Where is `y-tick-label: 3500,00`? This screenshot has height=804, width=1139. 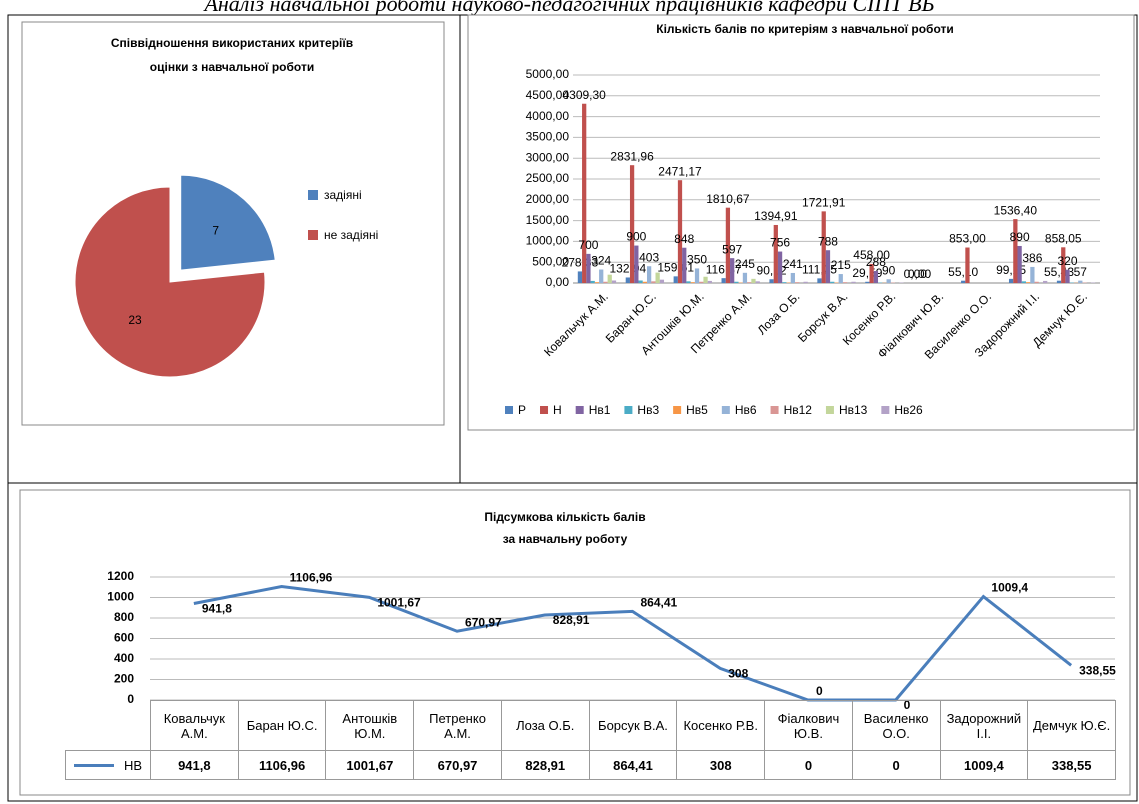 y-tick-label: 3500,00 is located at coordinates (548, 137).